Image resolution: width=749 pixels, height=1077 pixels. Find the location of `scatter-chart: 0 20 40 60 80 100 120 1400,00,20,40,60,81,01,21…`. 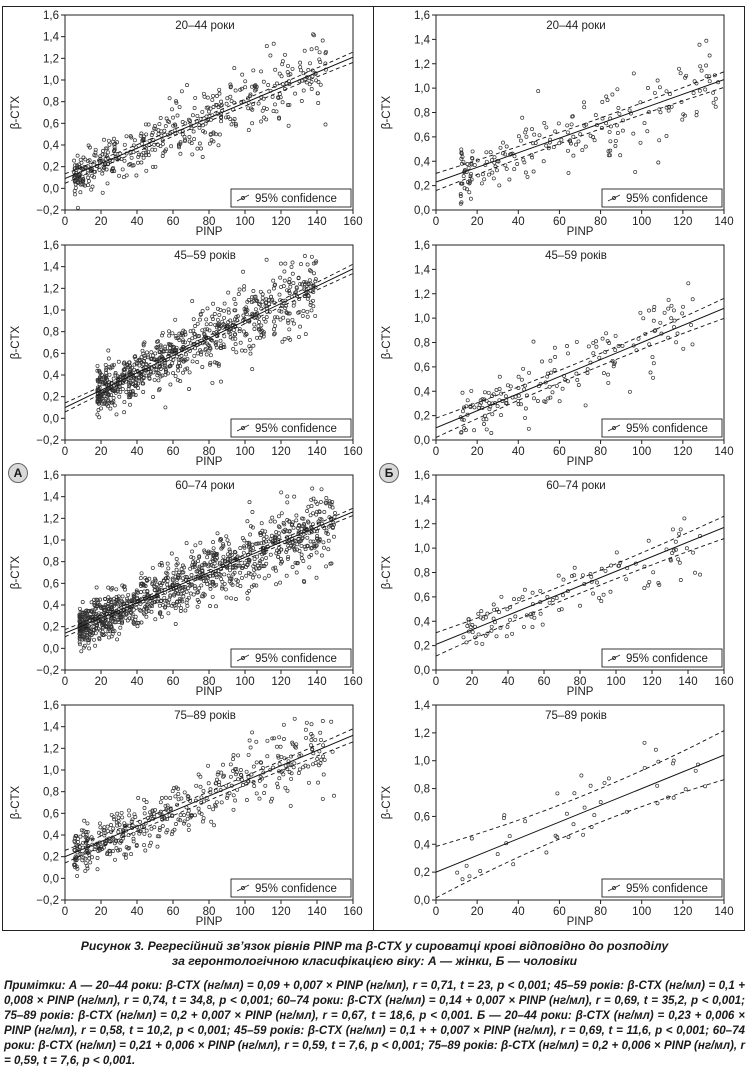

scatter-chart: 0 20 40 60 80 100 120 1400,00,20,40,60,81,01,21… is located at coordinates (557, 813).